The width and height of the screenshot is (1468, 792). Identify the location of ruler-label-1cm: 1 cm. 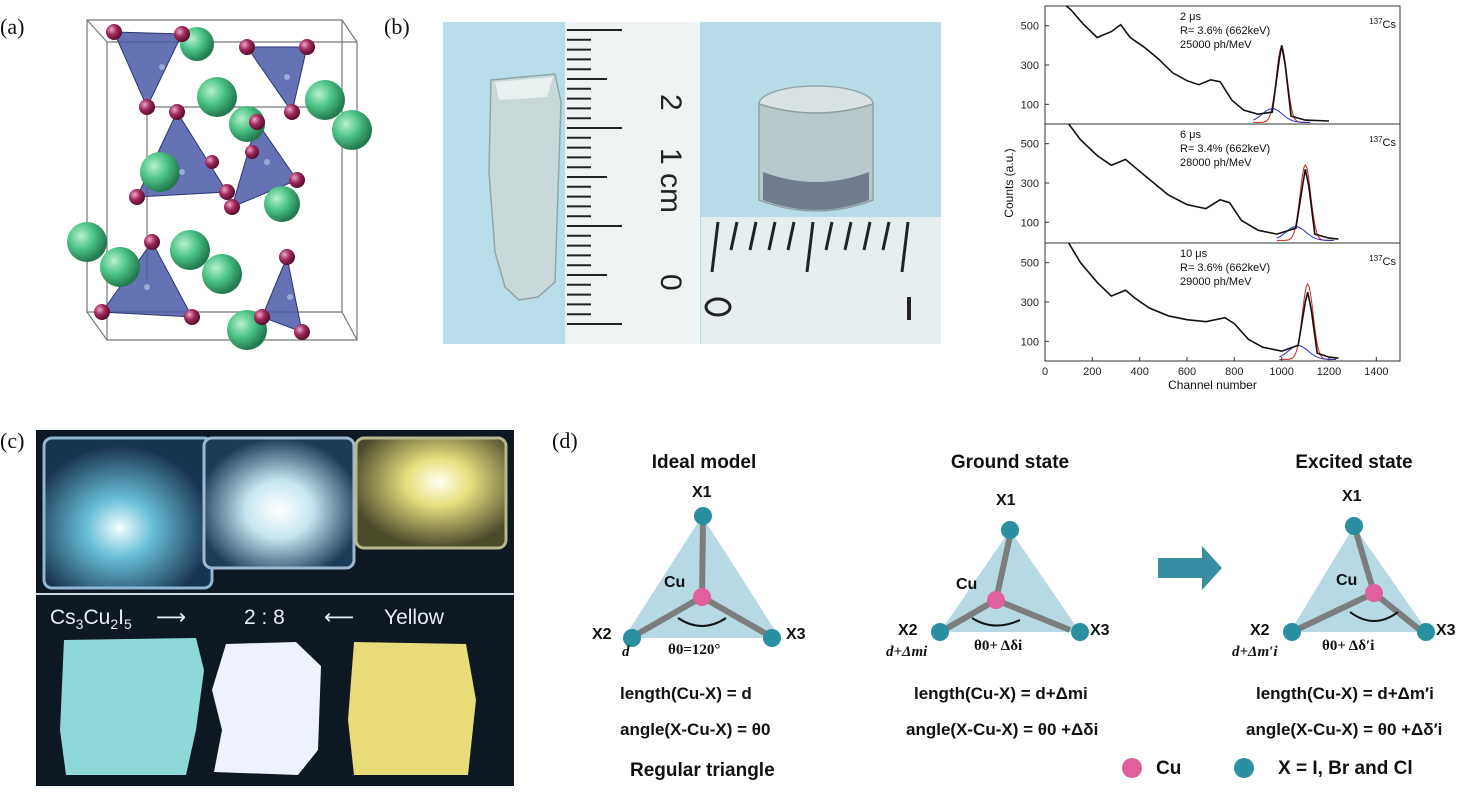
(670, 180).